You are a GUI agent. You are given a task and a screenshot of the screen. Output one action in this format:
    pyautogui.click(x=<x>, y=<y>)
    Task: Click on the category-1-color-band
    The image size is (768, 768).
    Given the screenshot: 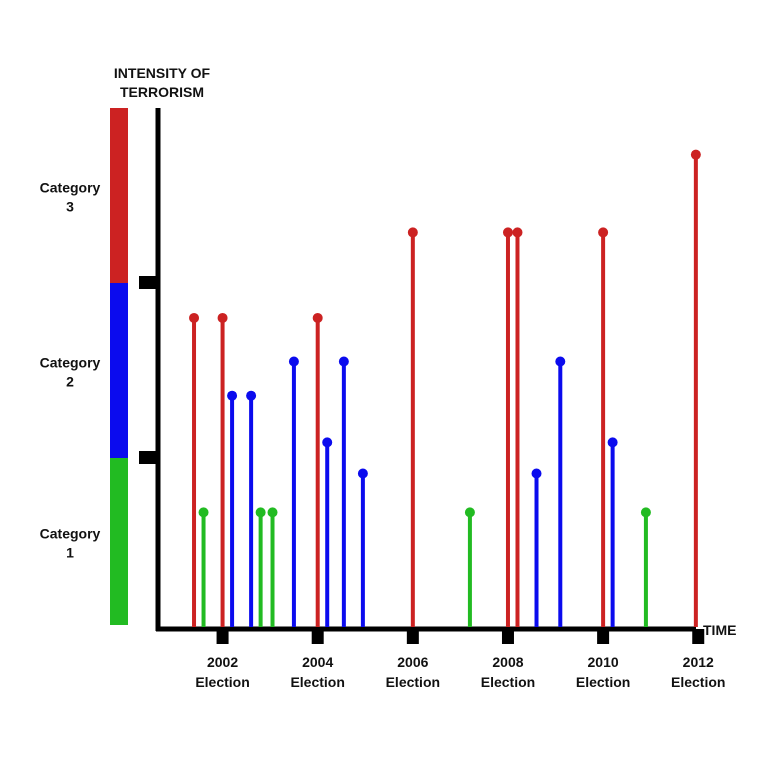 What is the action you would take?
    pyautogui.click(x=119, y=541)
    